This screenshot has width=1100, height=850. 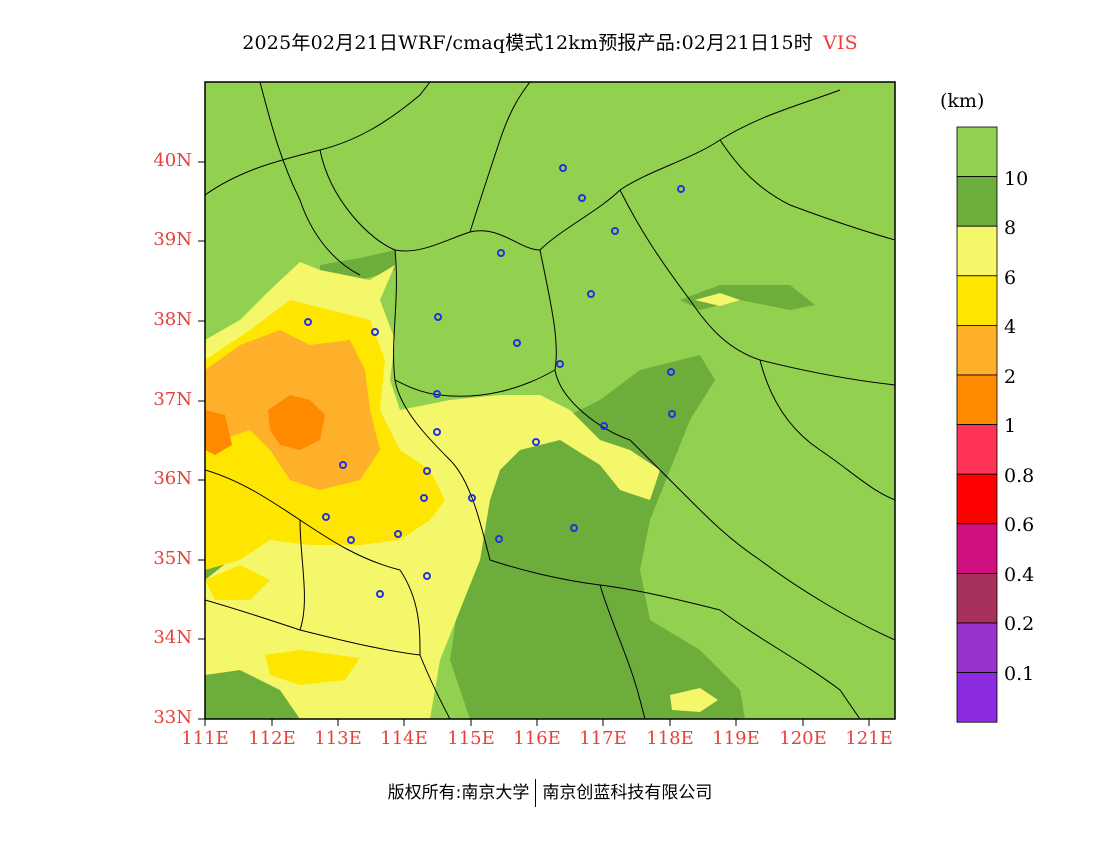 I want to click on vis-band-6-8km-east-patch, so click(x=717, y=299).